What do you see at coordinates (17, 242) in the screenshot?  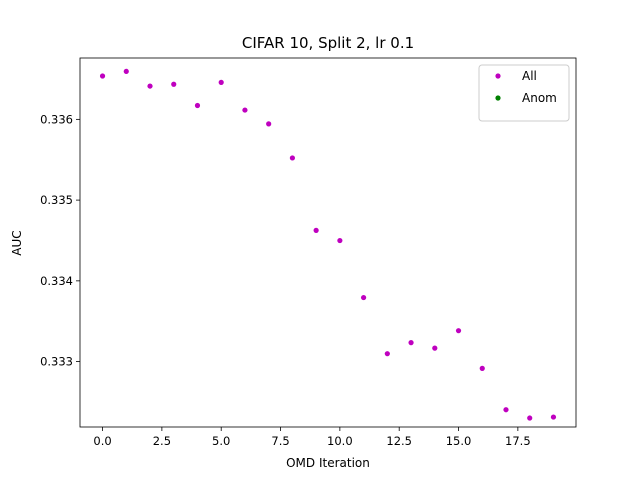 I see `y-axis-label: AUC` at bounding box center [17, 242].